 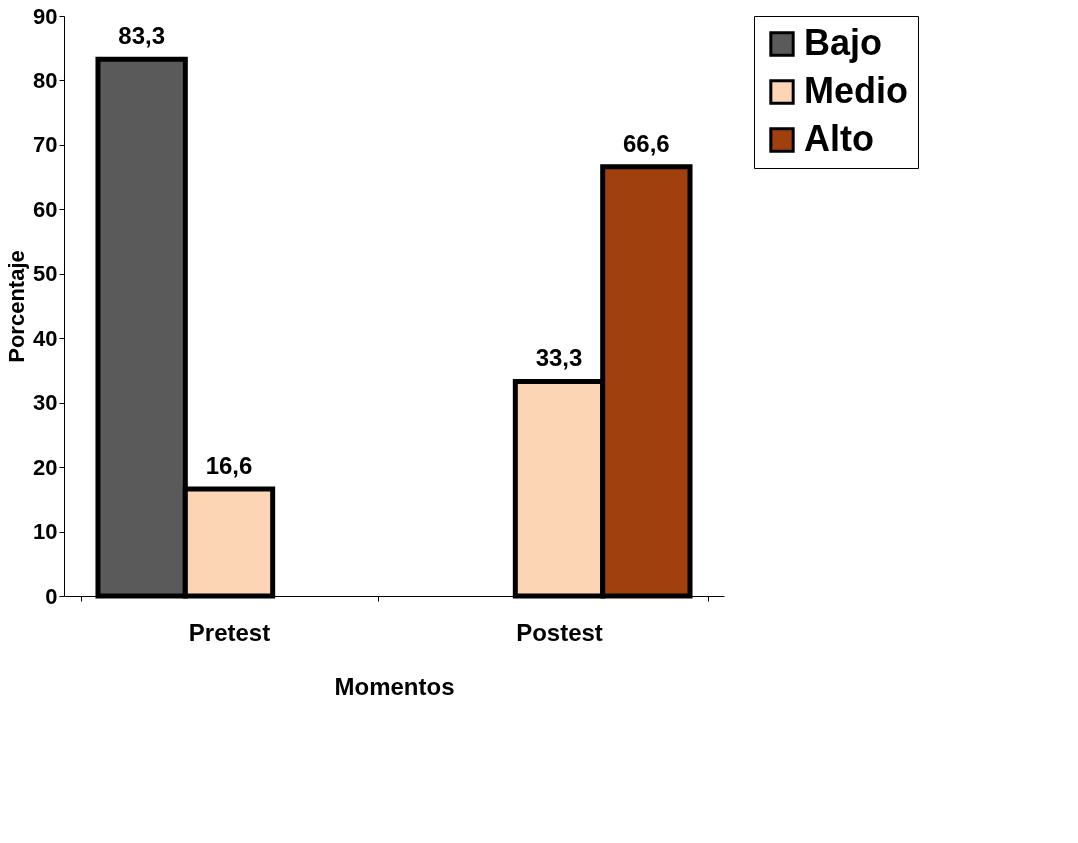 I want to click on data-label: 33,3, so click(x=559, y=358).